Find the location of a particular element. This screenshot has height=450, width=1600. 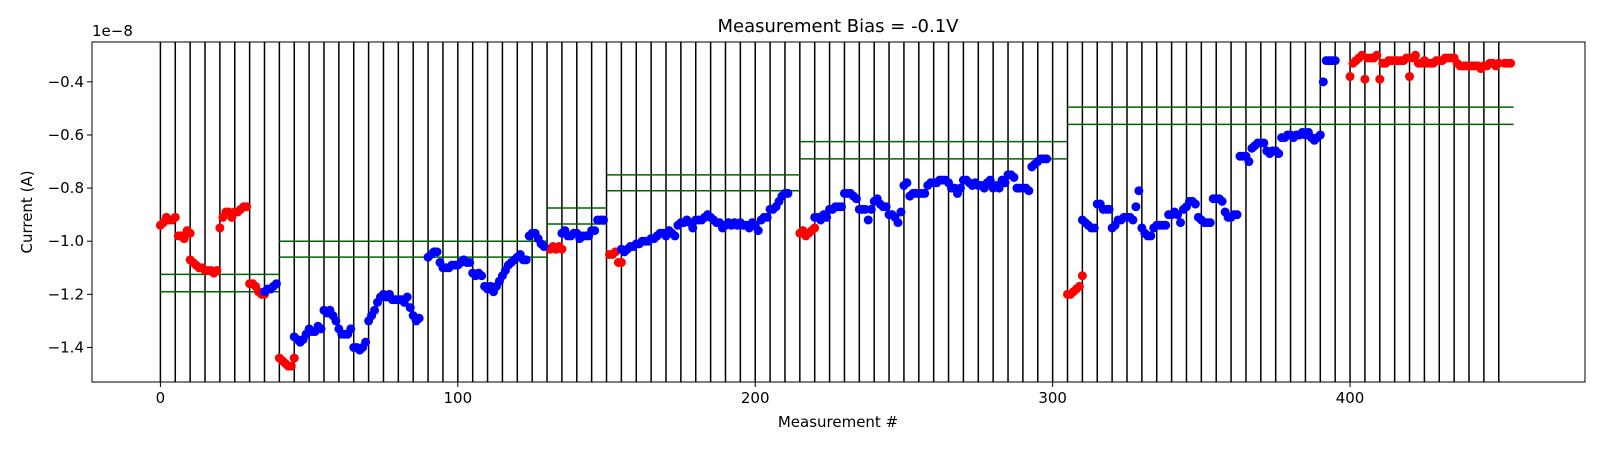

x-tick-label: 0 is located at coordinates (161, 398).